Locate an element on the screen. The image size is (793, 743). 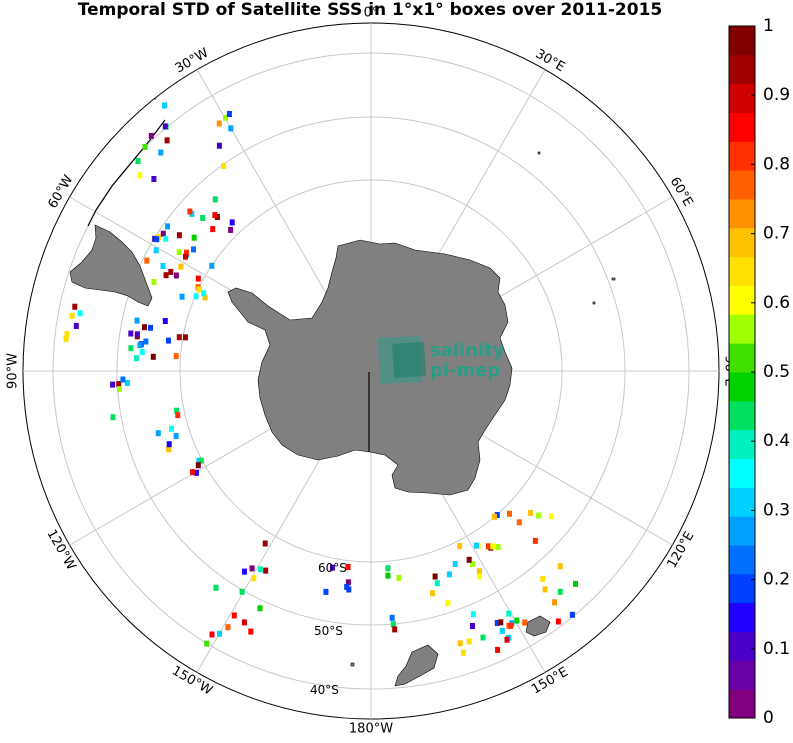
meridian-label-6: 180°W is located at coordinates (371, 729).